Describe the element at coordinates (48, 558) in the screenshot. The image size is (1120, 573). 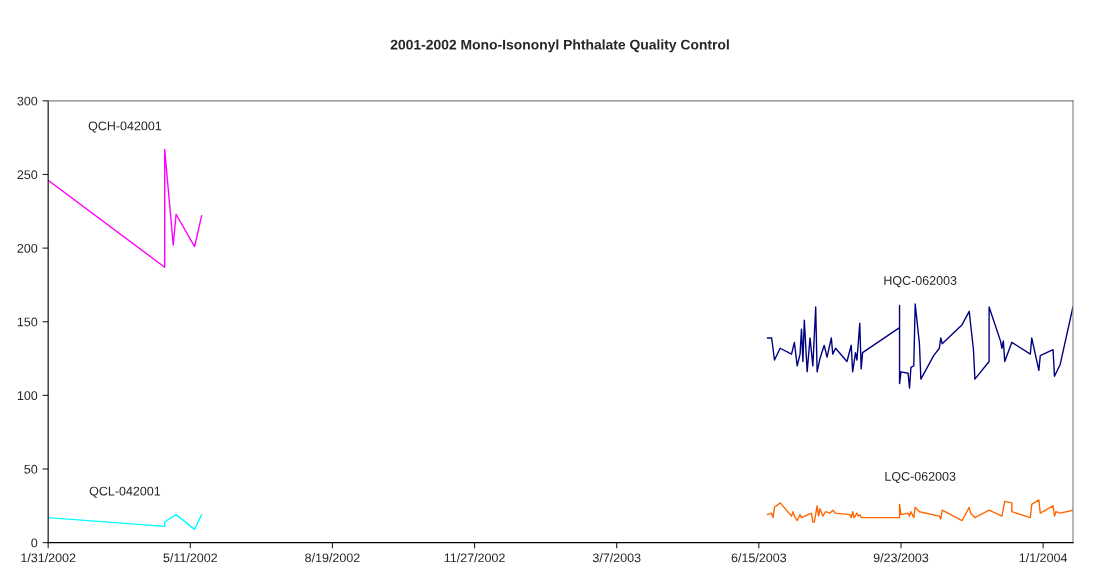
I see `x-tick-label: 1/31/2002` at that location.